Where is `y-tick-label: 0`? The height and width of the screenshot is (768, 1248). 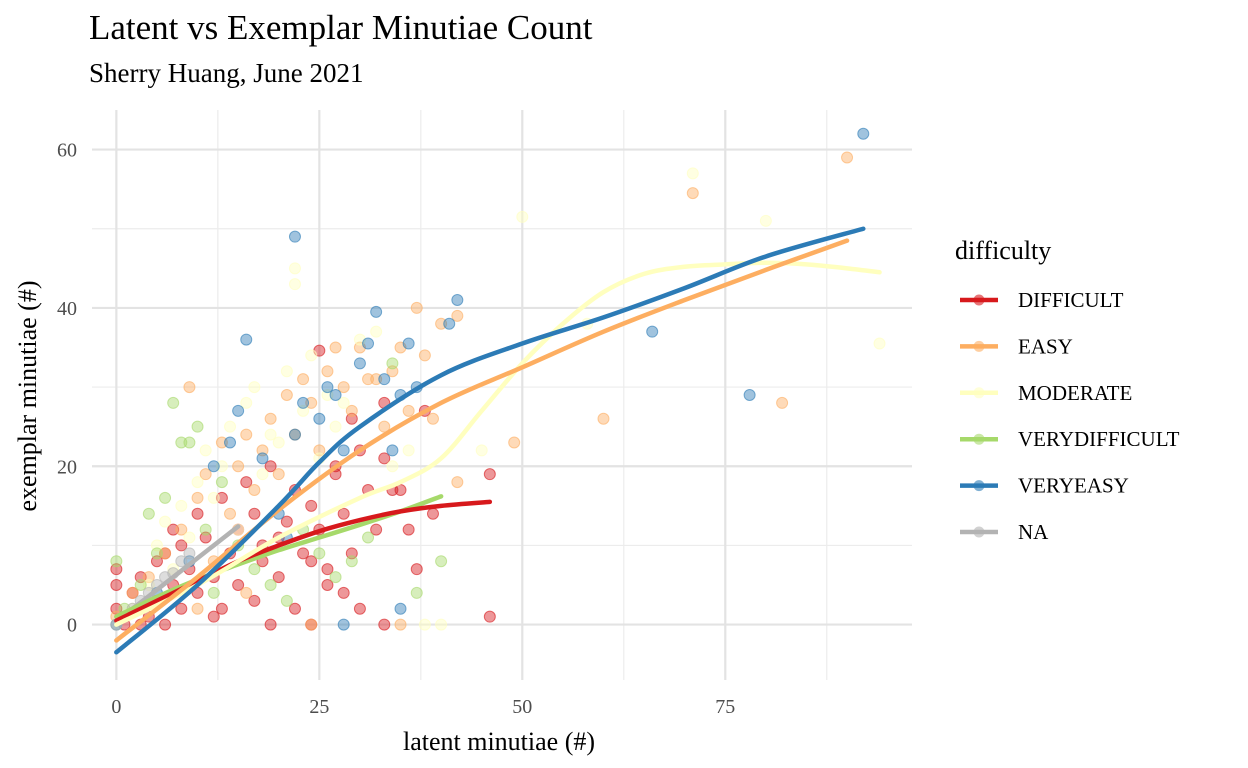
y-tick-label: 0 is located at coordinates (72, 626).